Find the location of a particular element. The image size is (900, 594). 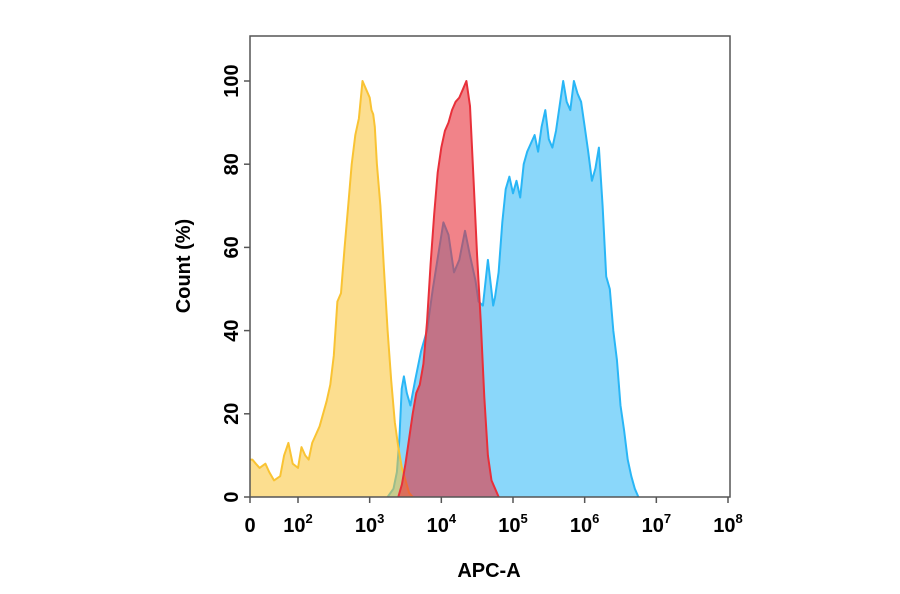

x-tick-label: 10³ is located at coordinates (369, 524).